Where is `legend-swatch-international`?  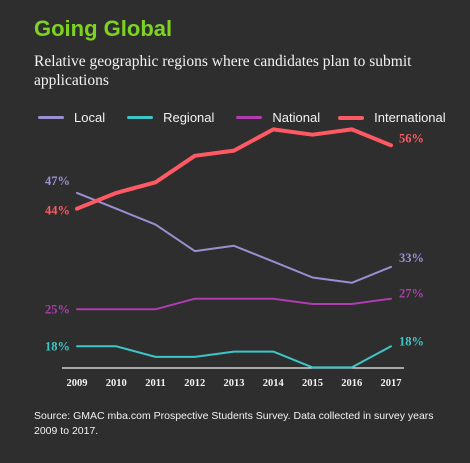
legend-swatch-international is located at coordinates (351, 117).